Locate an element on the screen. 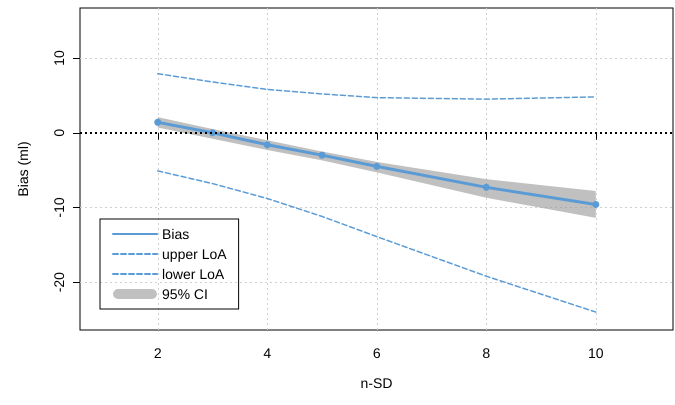 The width and height of the screenshot is (675, 405). y-tick-label: -10 is located at coordinates (59, 207).